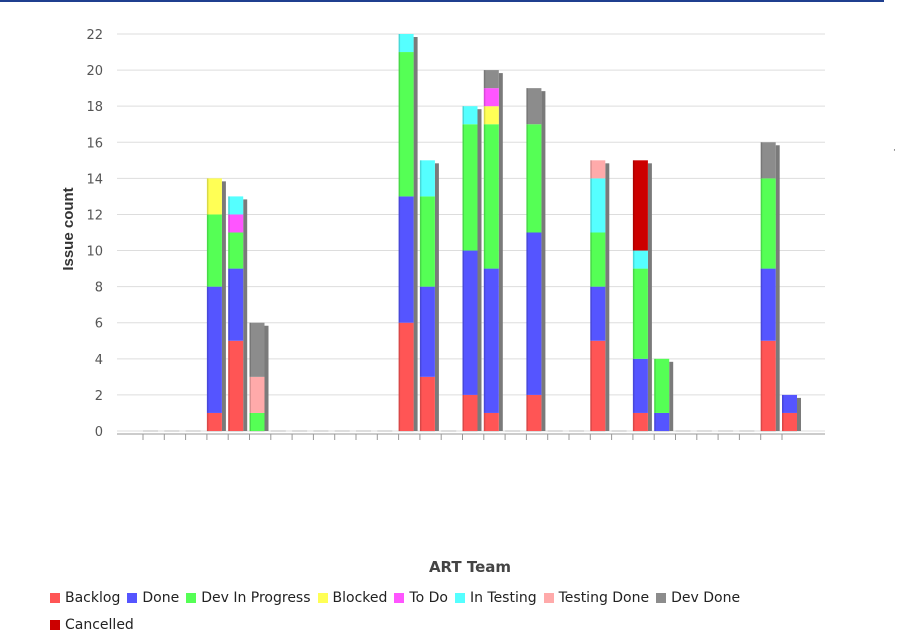 This screenshot has height=644, width=897. I want to click on legend-label: Cancelled, so click(99, 624).